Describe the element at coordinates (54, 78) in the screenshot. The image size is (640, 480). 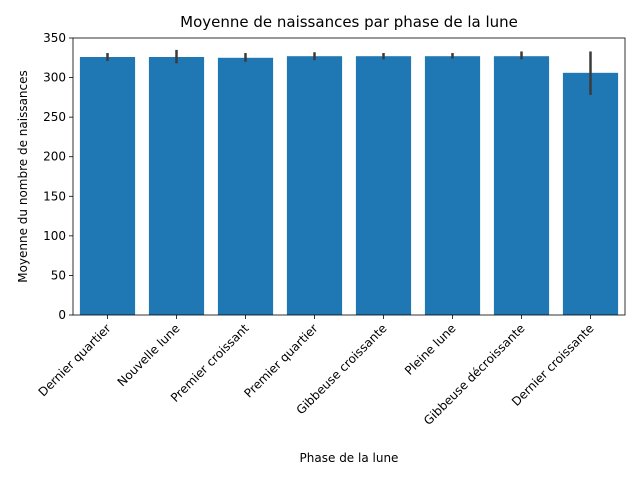
I see `y-tick-label: 300` at that location.